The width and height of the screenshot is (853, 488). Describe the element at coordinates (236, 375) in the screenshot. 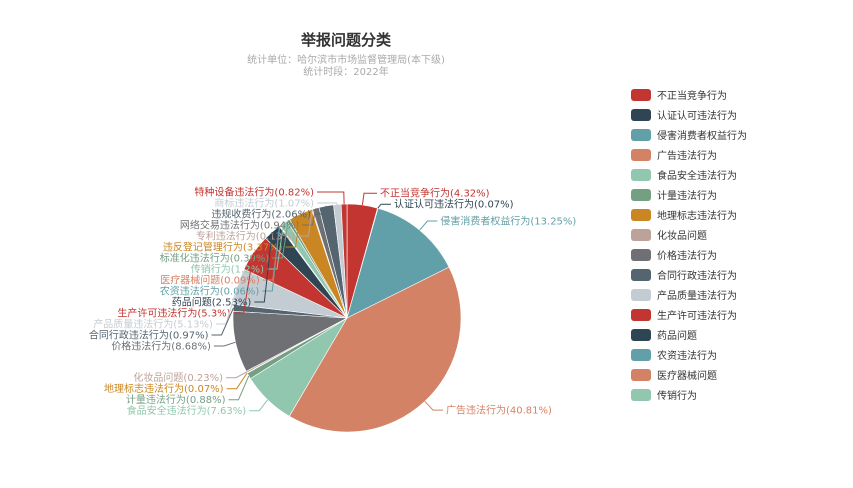

I see `slice-8-leader-line` at that location.